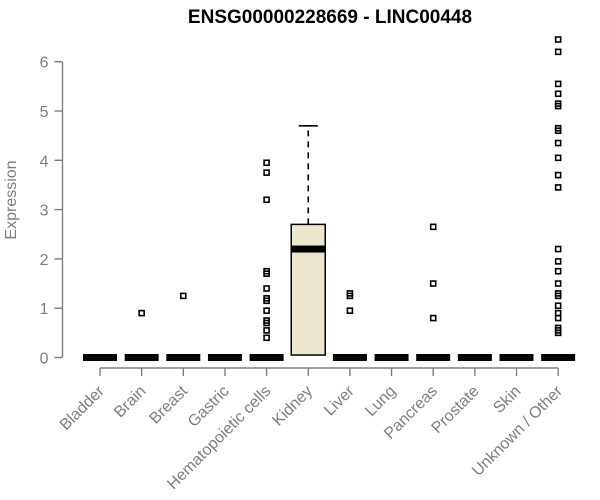  I want to click on chart-title: ENSG00000228669 - LINC00448, so click(330, 17).